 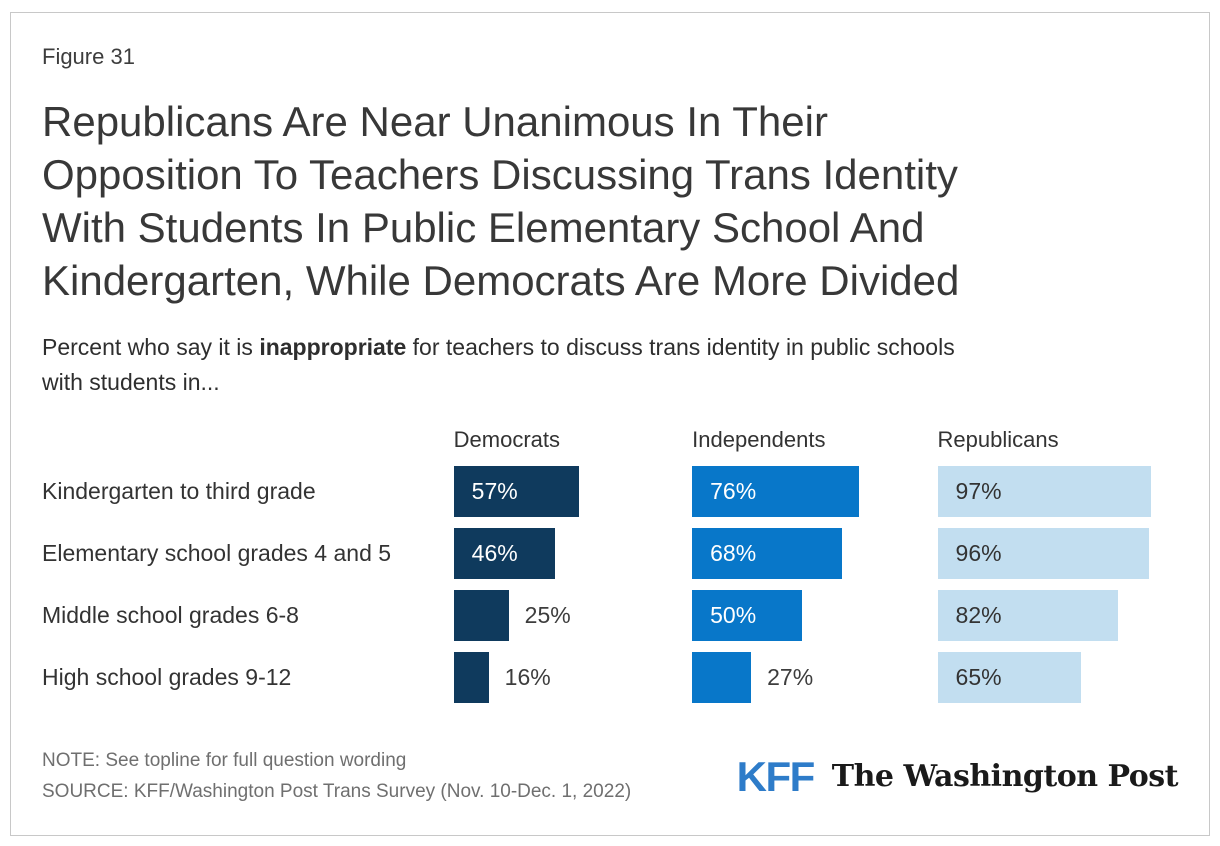 What do you see at coordinates (722, 677) in the screenshot?
I see `bar-independents` at bounding box center [722, 677].